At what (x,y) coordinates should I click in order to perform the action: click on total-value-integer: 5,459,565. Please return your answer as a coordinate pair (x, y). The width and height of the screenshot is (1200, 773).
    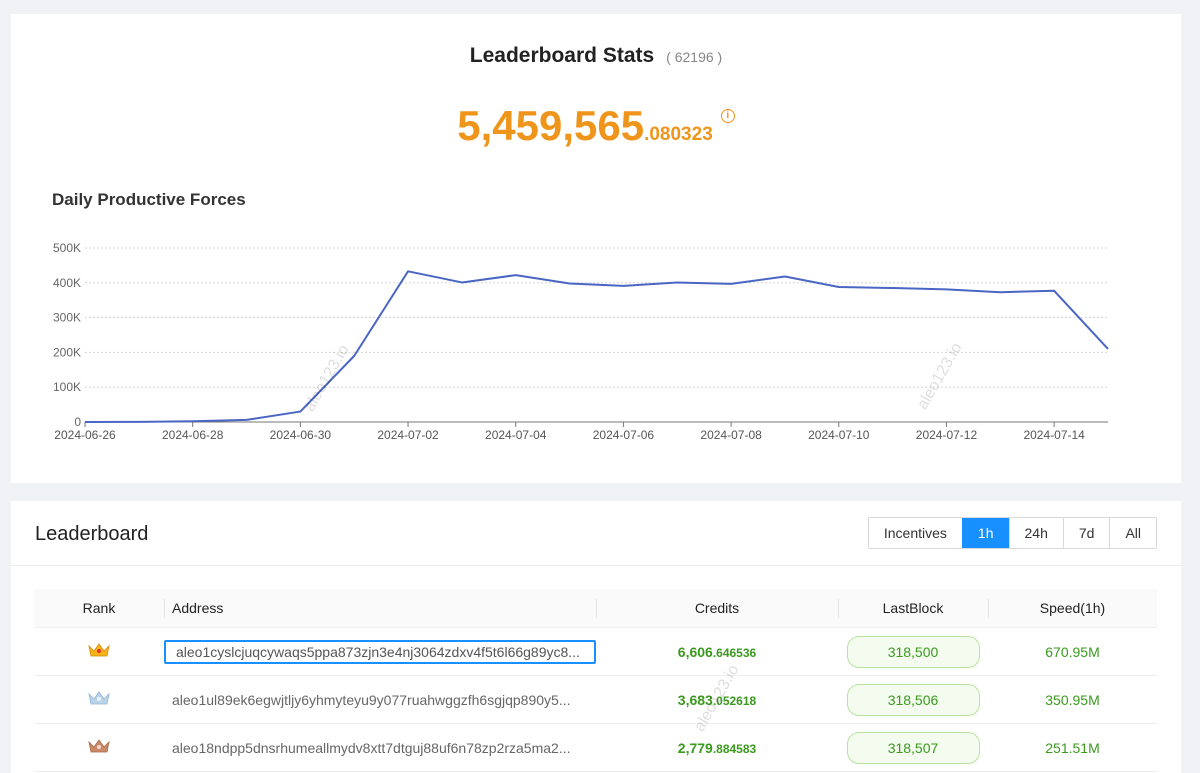
    Looking at the image, I should click on (551, 125).